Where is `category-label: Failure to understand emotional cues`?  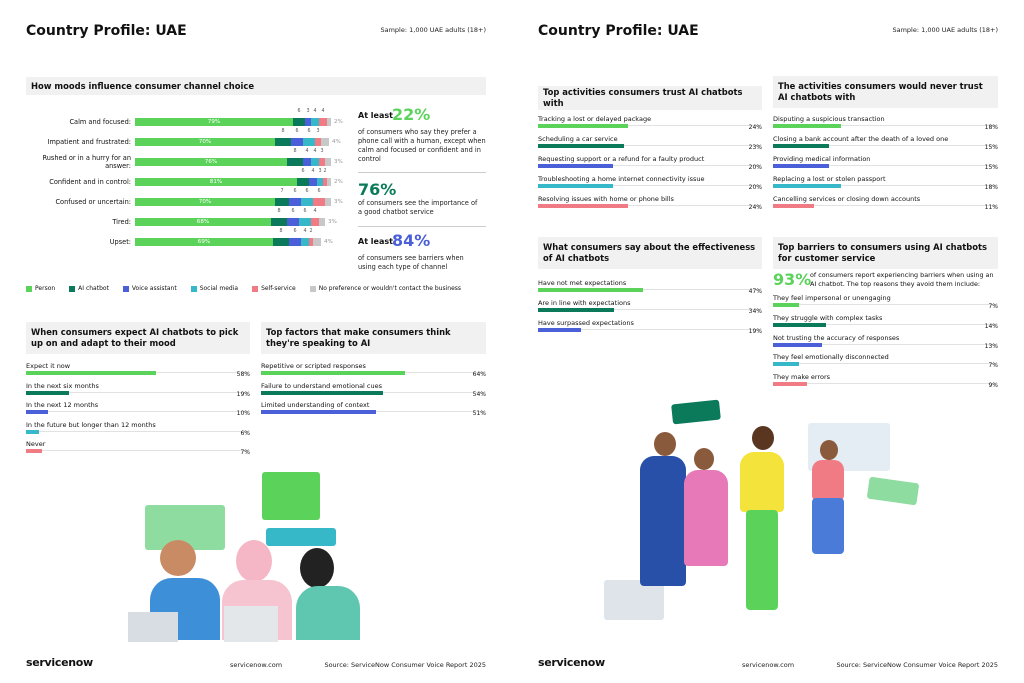
category-label: Failure to understand emotional cues is located at coordinates (322, 385).